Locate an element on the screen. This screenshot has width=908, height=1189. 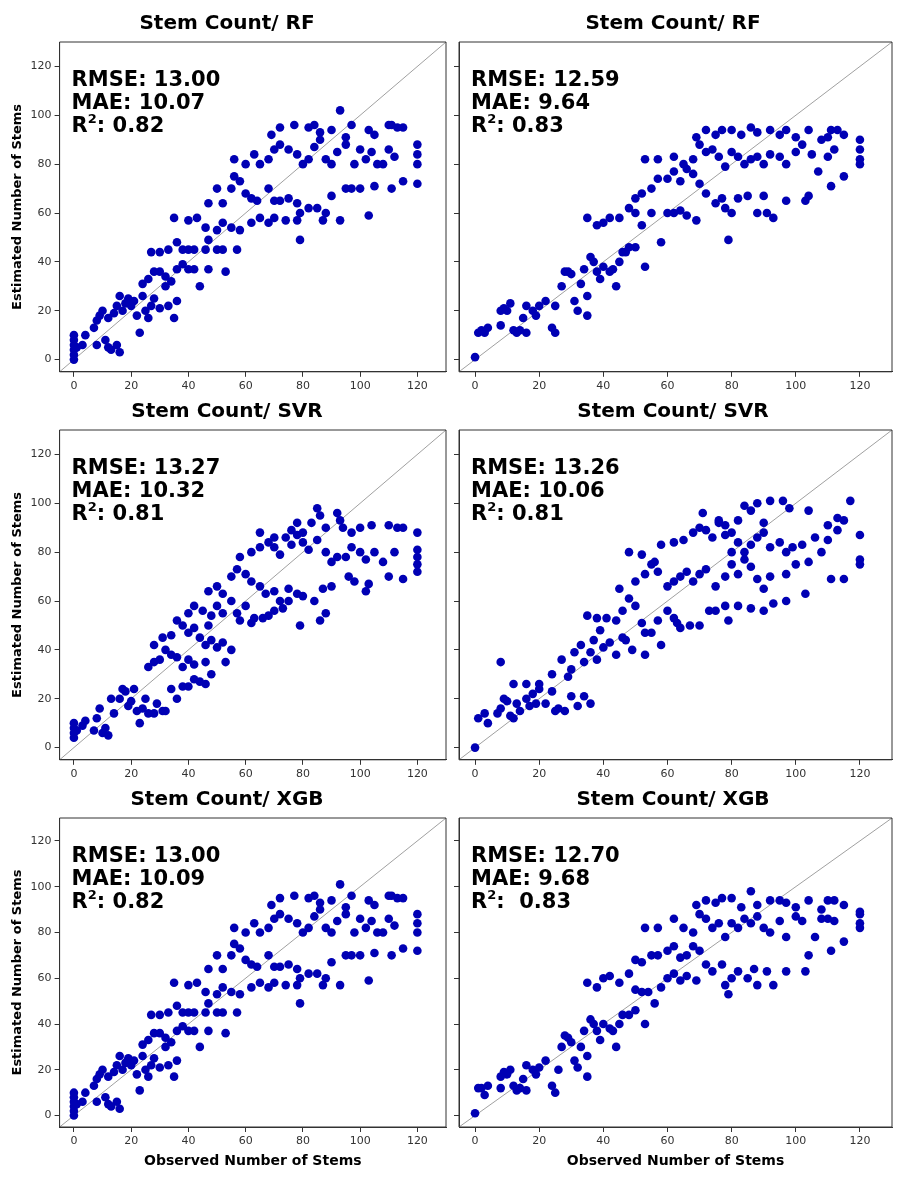
annotation: MAE: 9.68 is located at coordinates (531, 878).